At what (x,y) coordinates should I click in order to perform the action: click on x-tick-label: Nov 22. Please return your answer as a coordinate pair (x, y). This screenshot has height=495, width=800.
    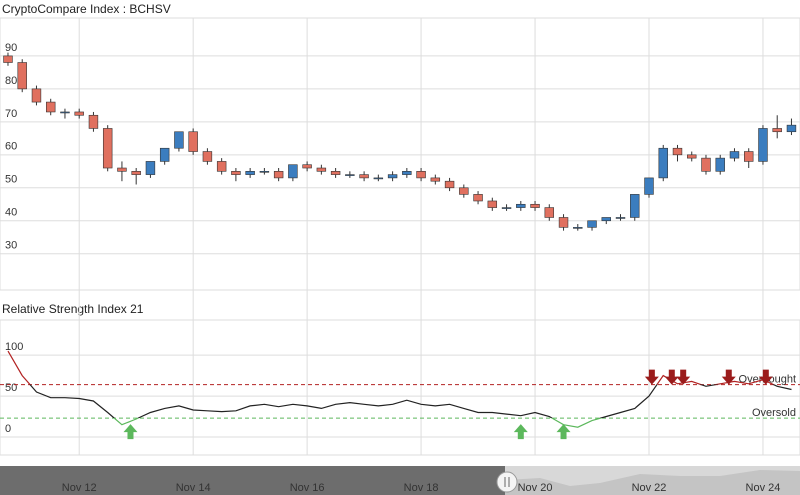
    Looking at the image, I should click on (649, 488).